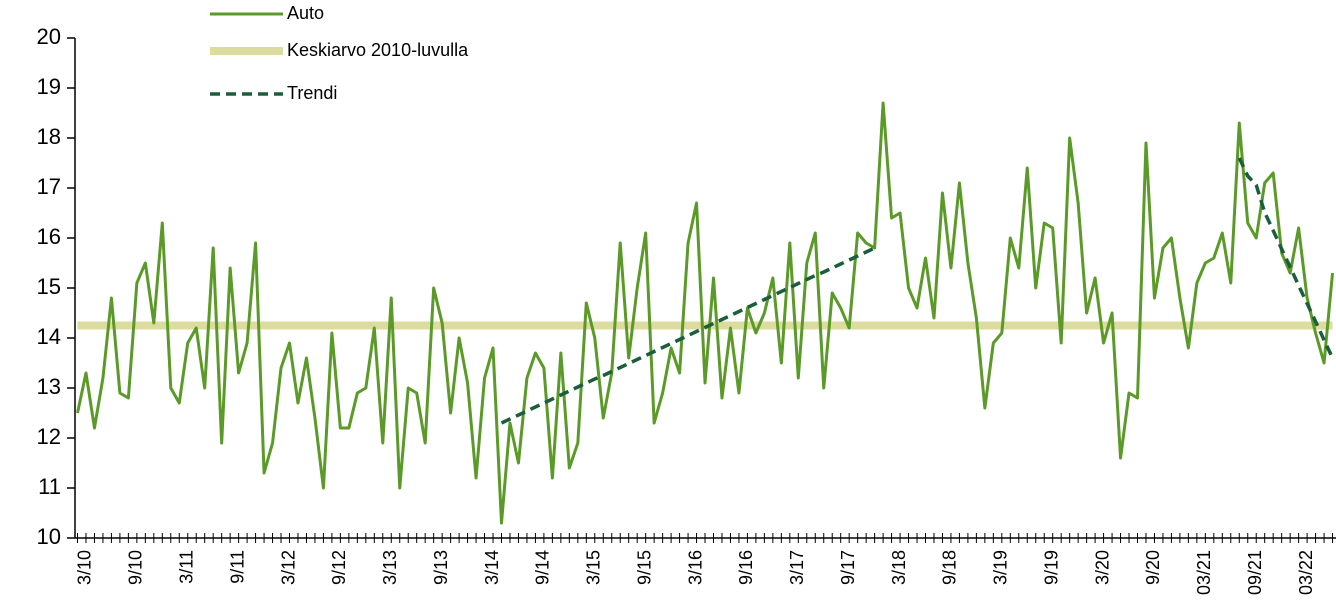  Describe the element at coordinates (695, 567) in the screenshot. I see `x-tick-label: 3/16` at that location.